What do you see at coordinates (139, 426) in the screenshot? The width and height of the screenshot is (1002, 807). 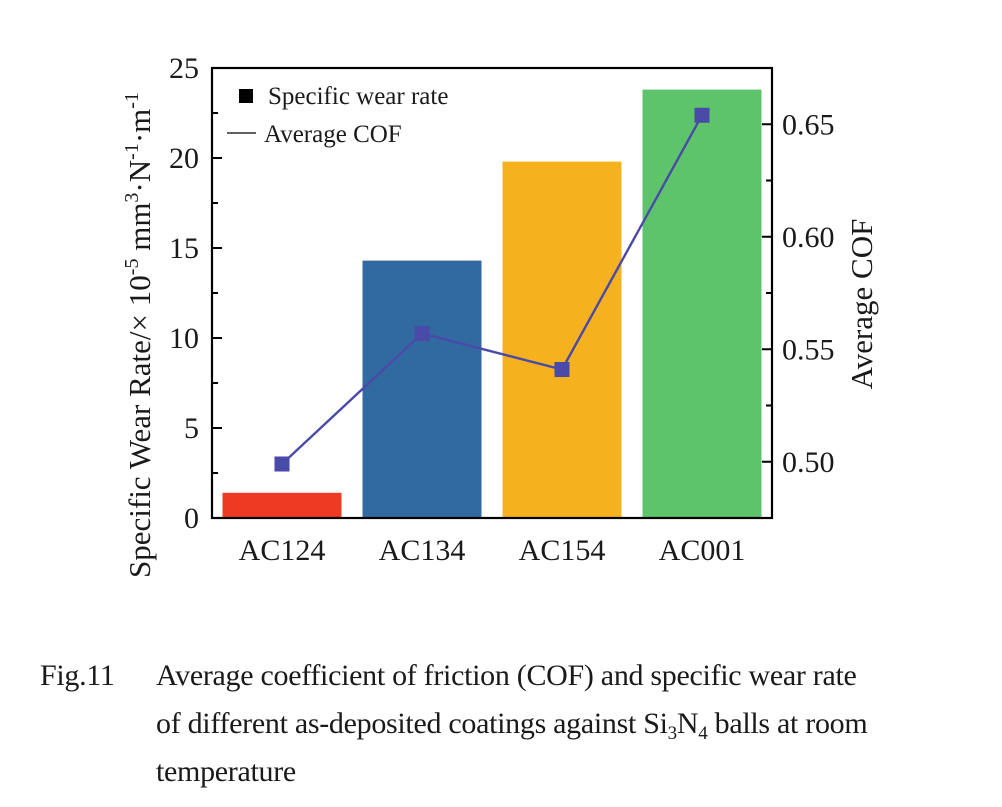 I see `left-axis-title-main: Specific Wear Rate/× 10` at bounding box center [139, 426].